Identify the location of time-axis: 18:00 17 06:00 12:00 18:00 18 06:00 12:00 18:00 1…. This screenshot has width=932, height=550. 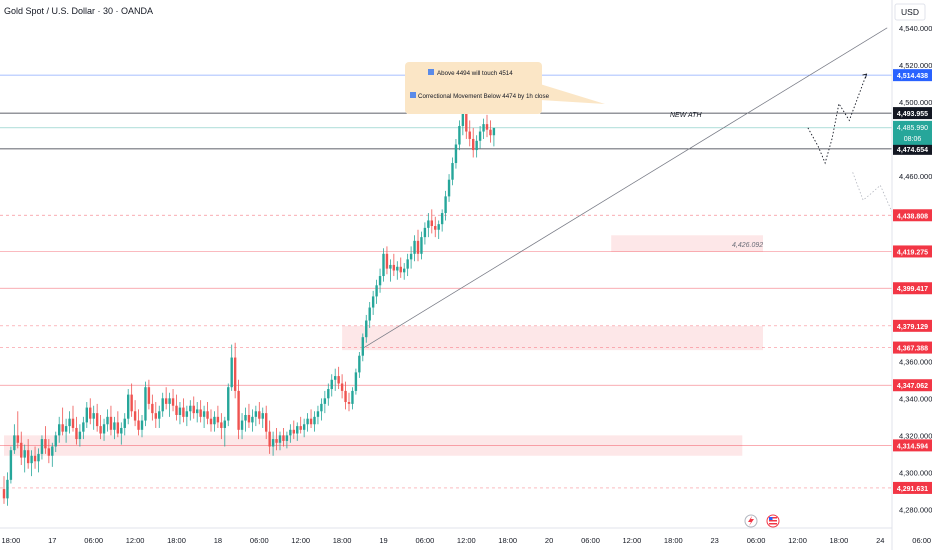
(467, 540).